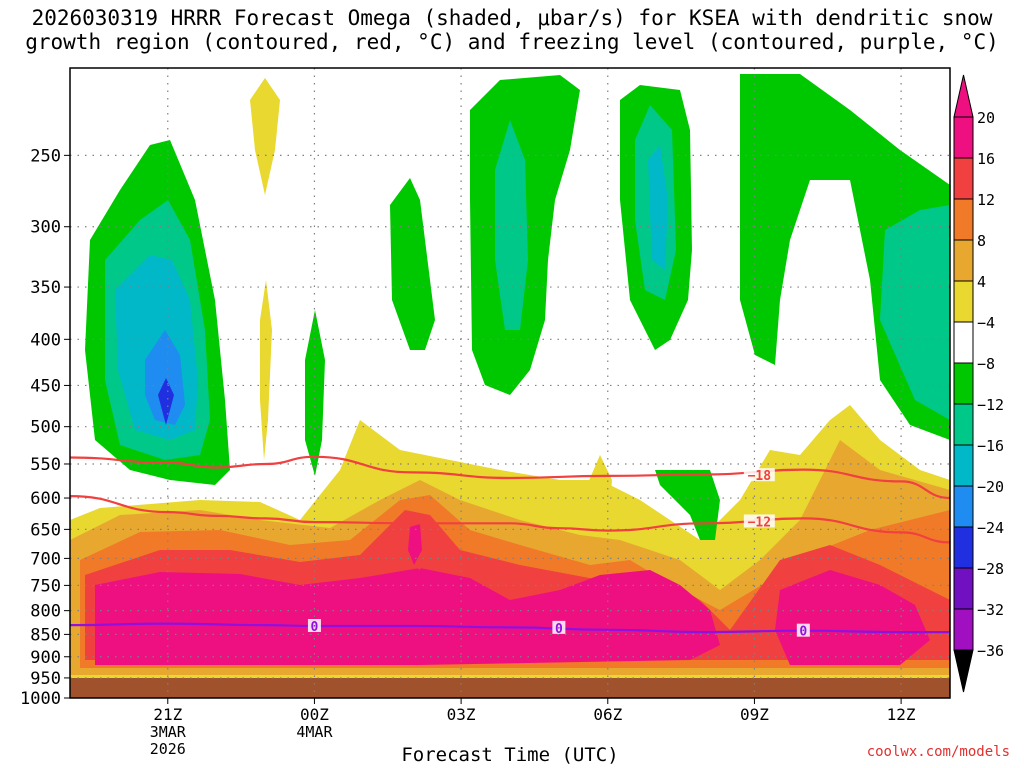 This screenshot has width=1024, height=768. Describe the element at coordinates (990, 487) in the screenshot. I see `colorbar-label: −20` at that location.